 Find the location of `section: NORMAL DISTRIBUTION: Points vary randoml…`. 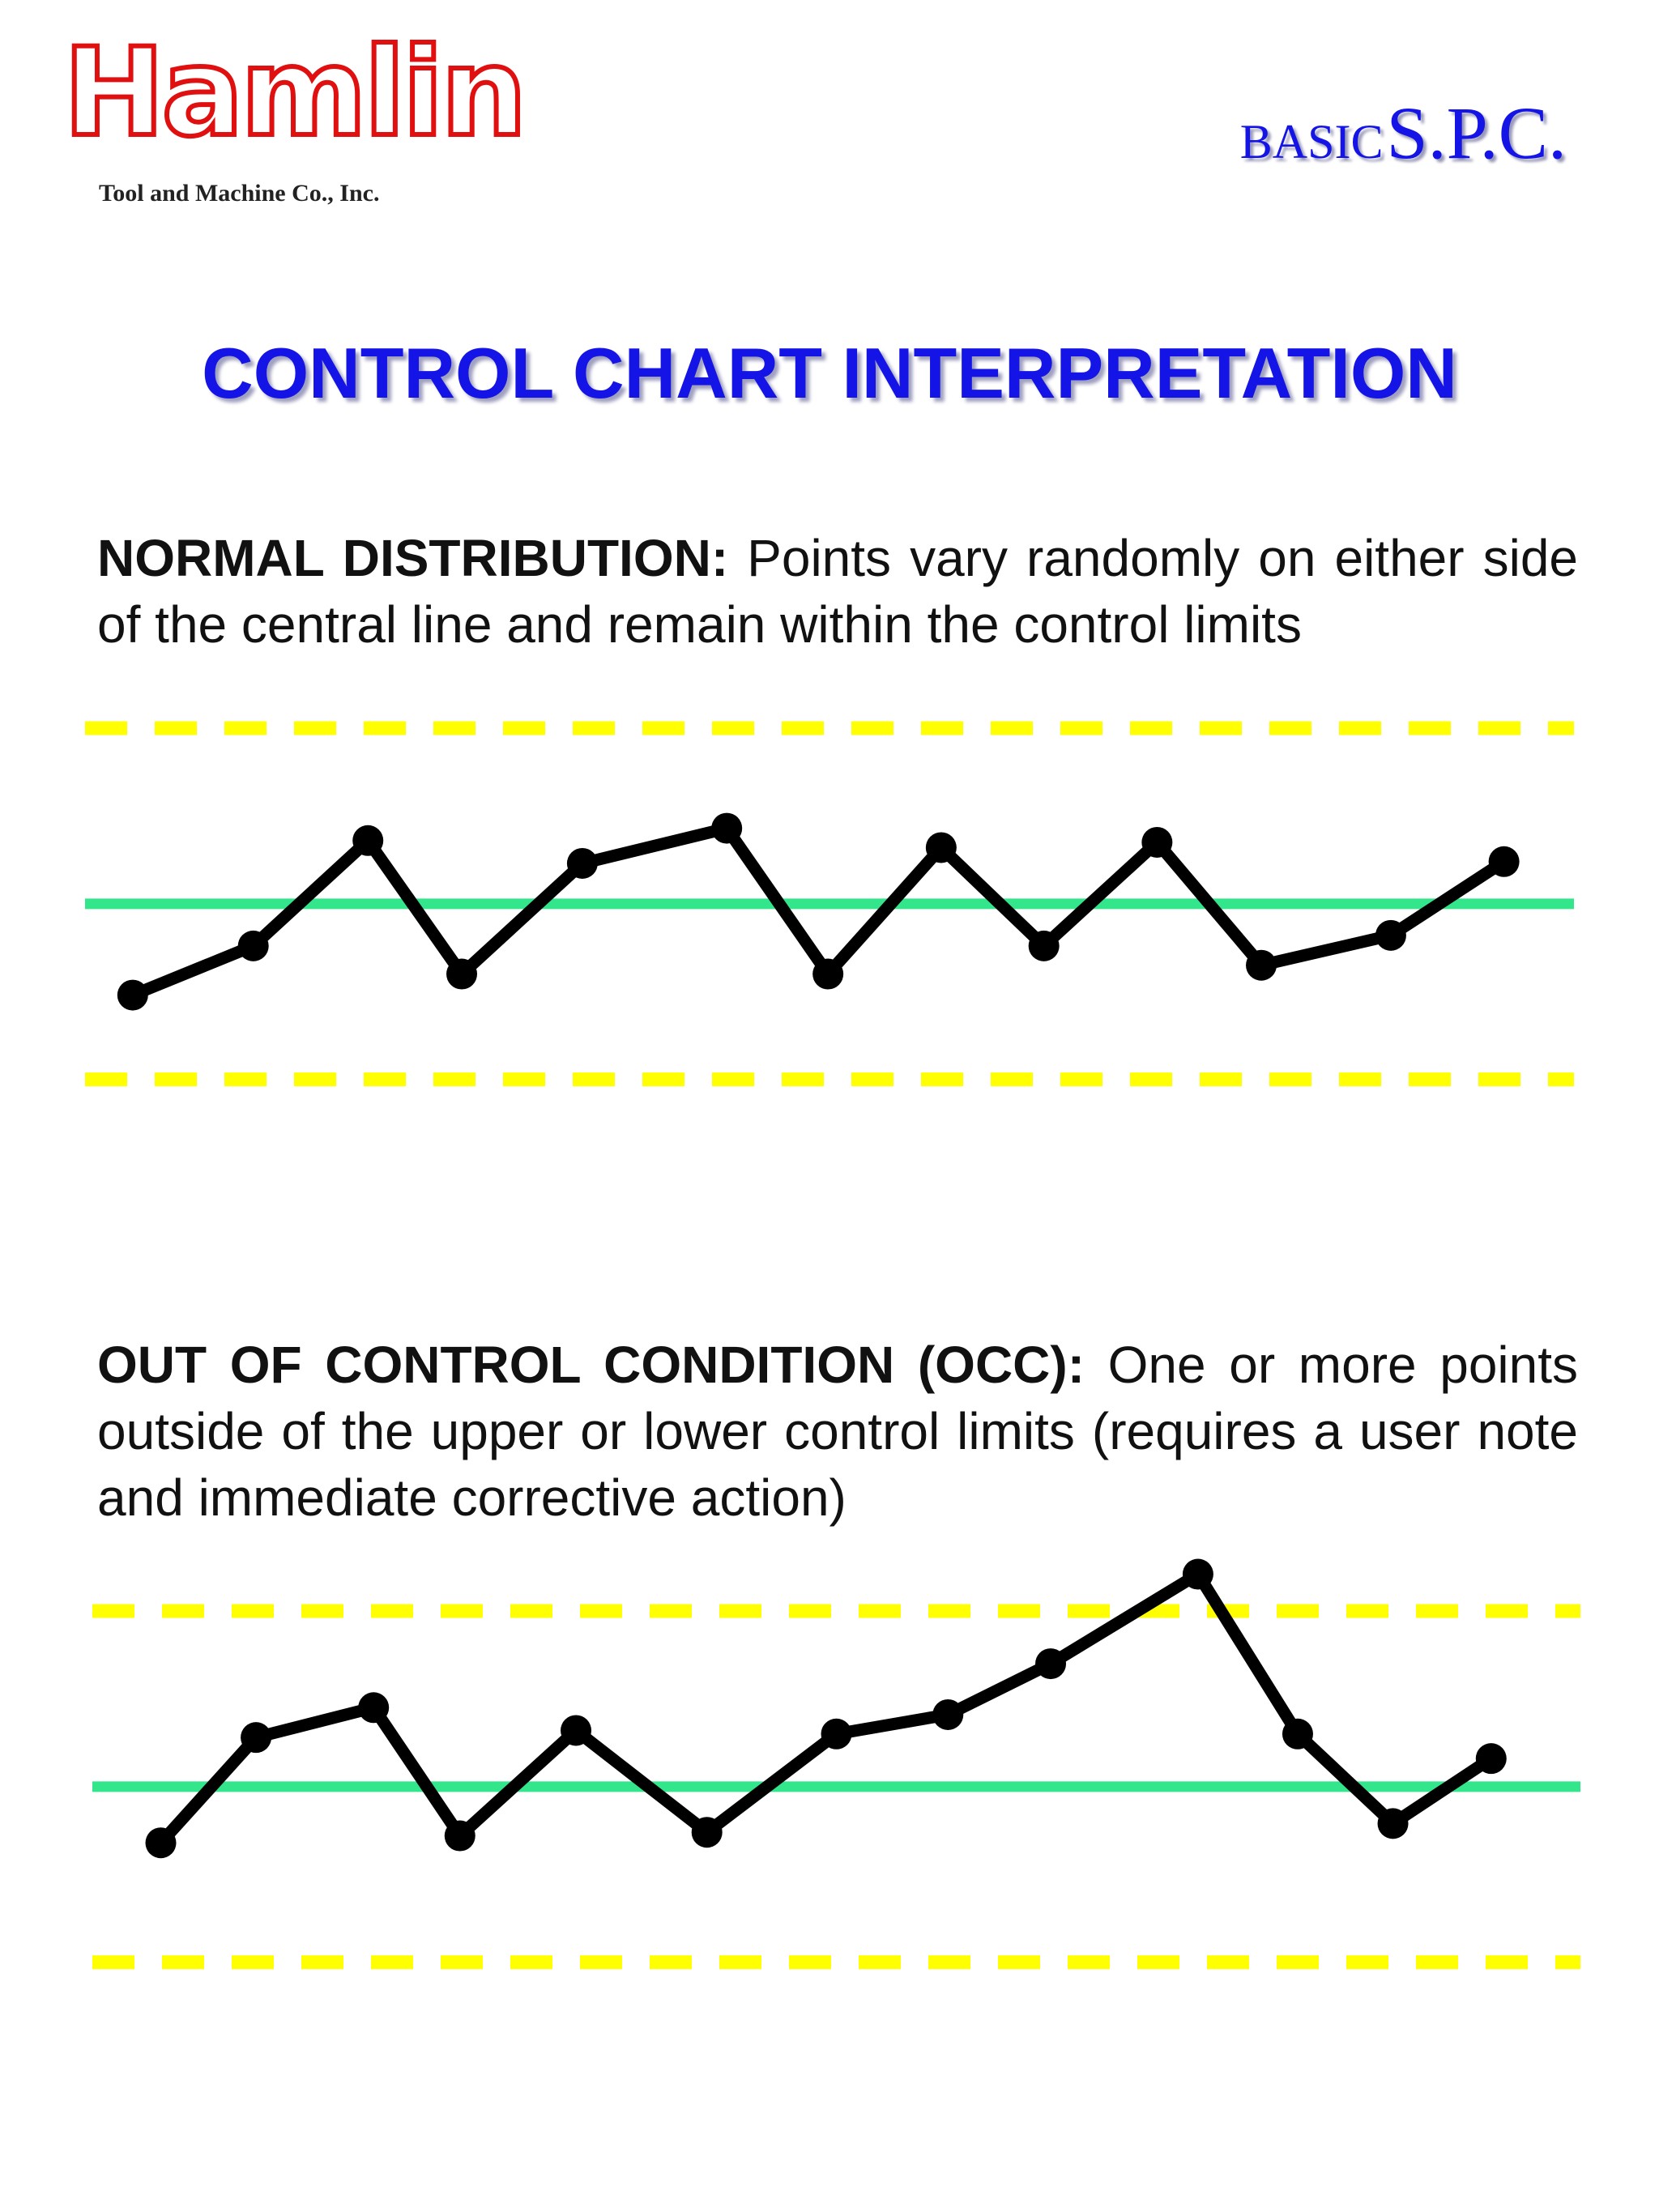

section: NORMAL DISTRIBUTION: Points vary randoml… is located at coordinates (838, 591).